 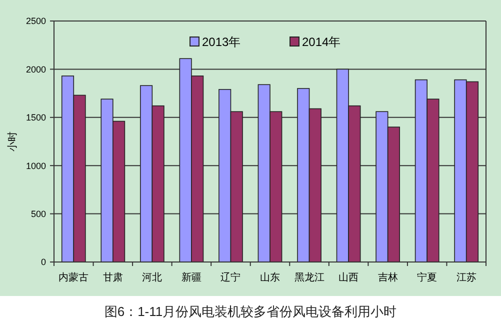 I want to click on y-tick-label: 500, so click(x=38, y=213).